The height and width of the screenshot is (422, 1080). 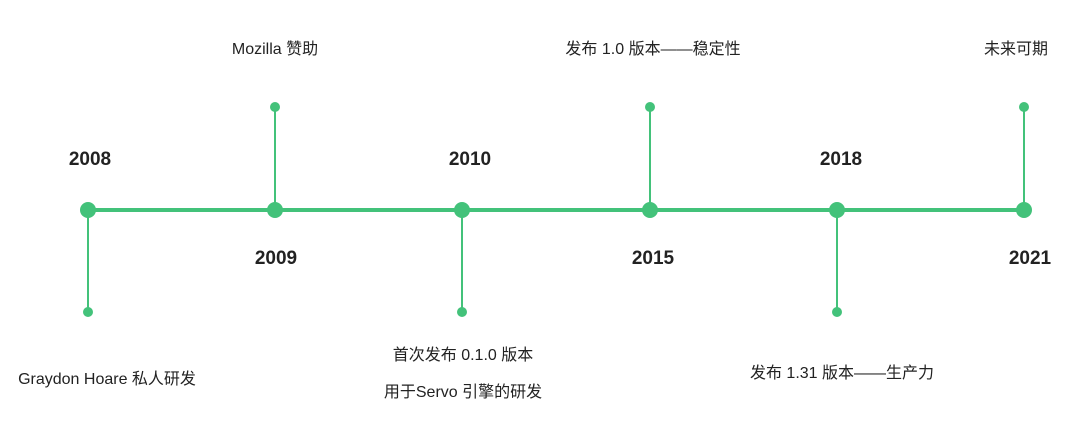 I want to click on stem-2021, so click(x=1024, y=158).